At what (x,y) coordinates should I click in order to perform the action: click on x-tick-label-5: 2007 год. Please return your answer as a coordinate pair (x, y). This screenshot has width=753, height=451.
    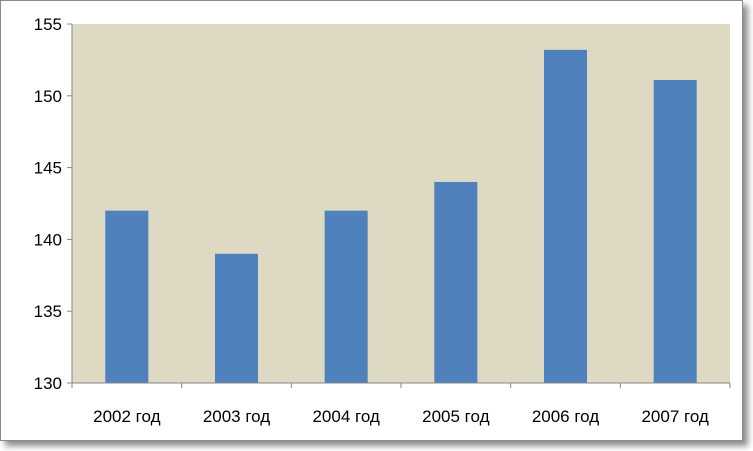
    Looking at the image, I should click on (674, 416).